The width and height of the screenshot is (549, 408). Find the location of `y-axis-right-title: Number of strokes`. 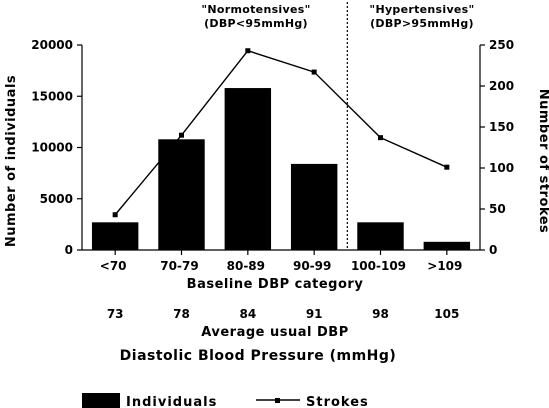

y-axis-right-title: Number of strokes is located at coordinates (542, 161).